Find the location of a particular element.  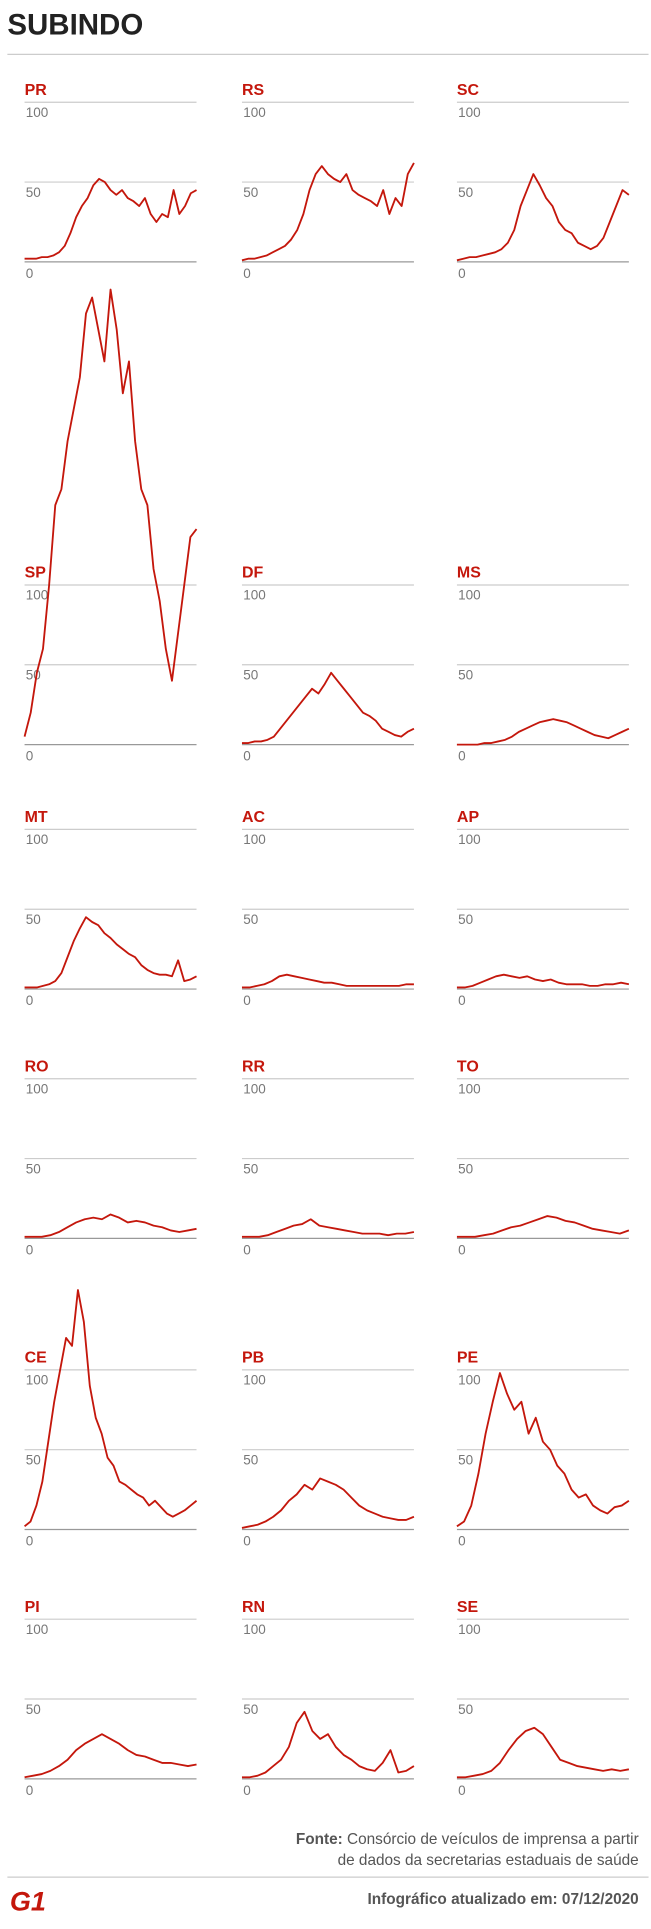

state-label: MS is located at coordinates (469, 573).